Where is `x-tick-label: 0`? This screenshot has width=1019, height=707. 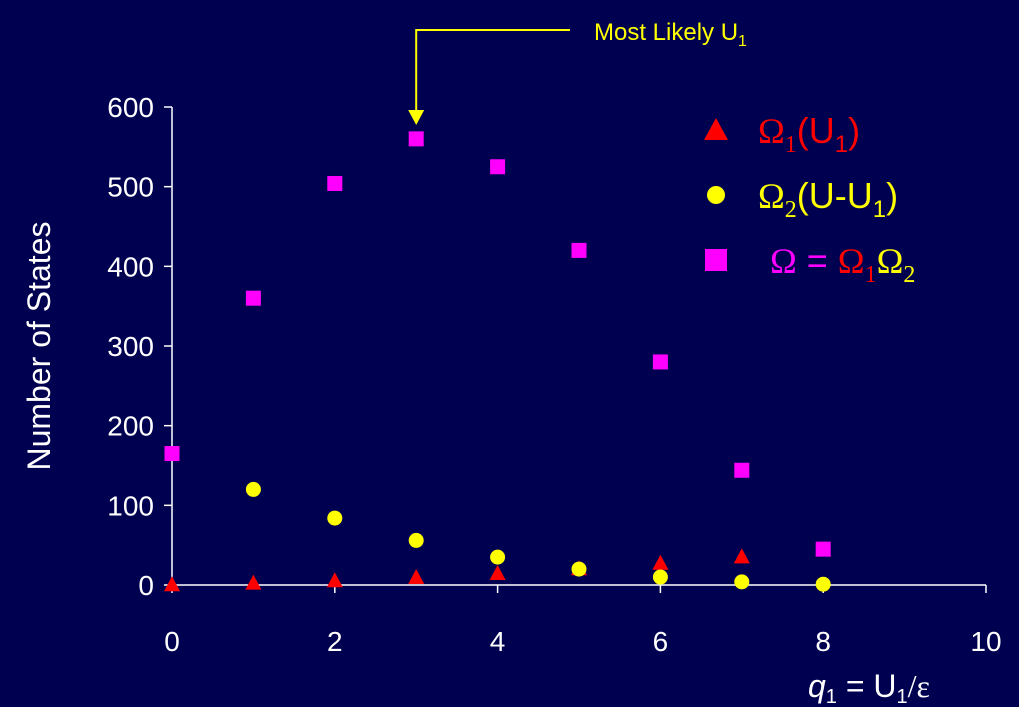
x-tick-label: 0 is located at coordinates (172, 641).